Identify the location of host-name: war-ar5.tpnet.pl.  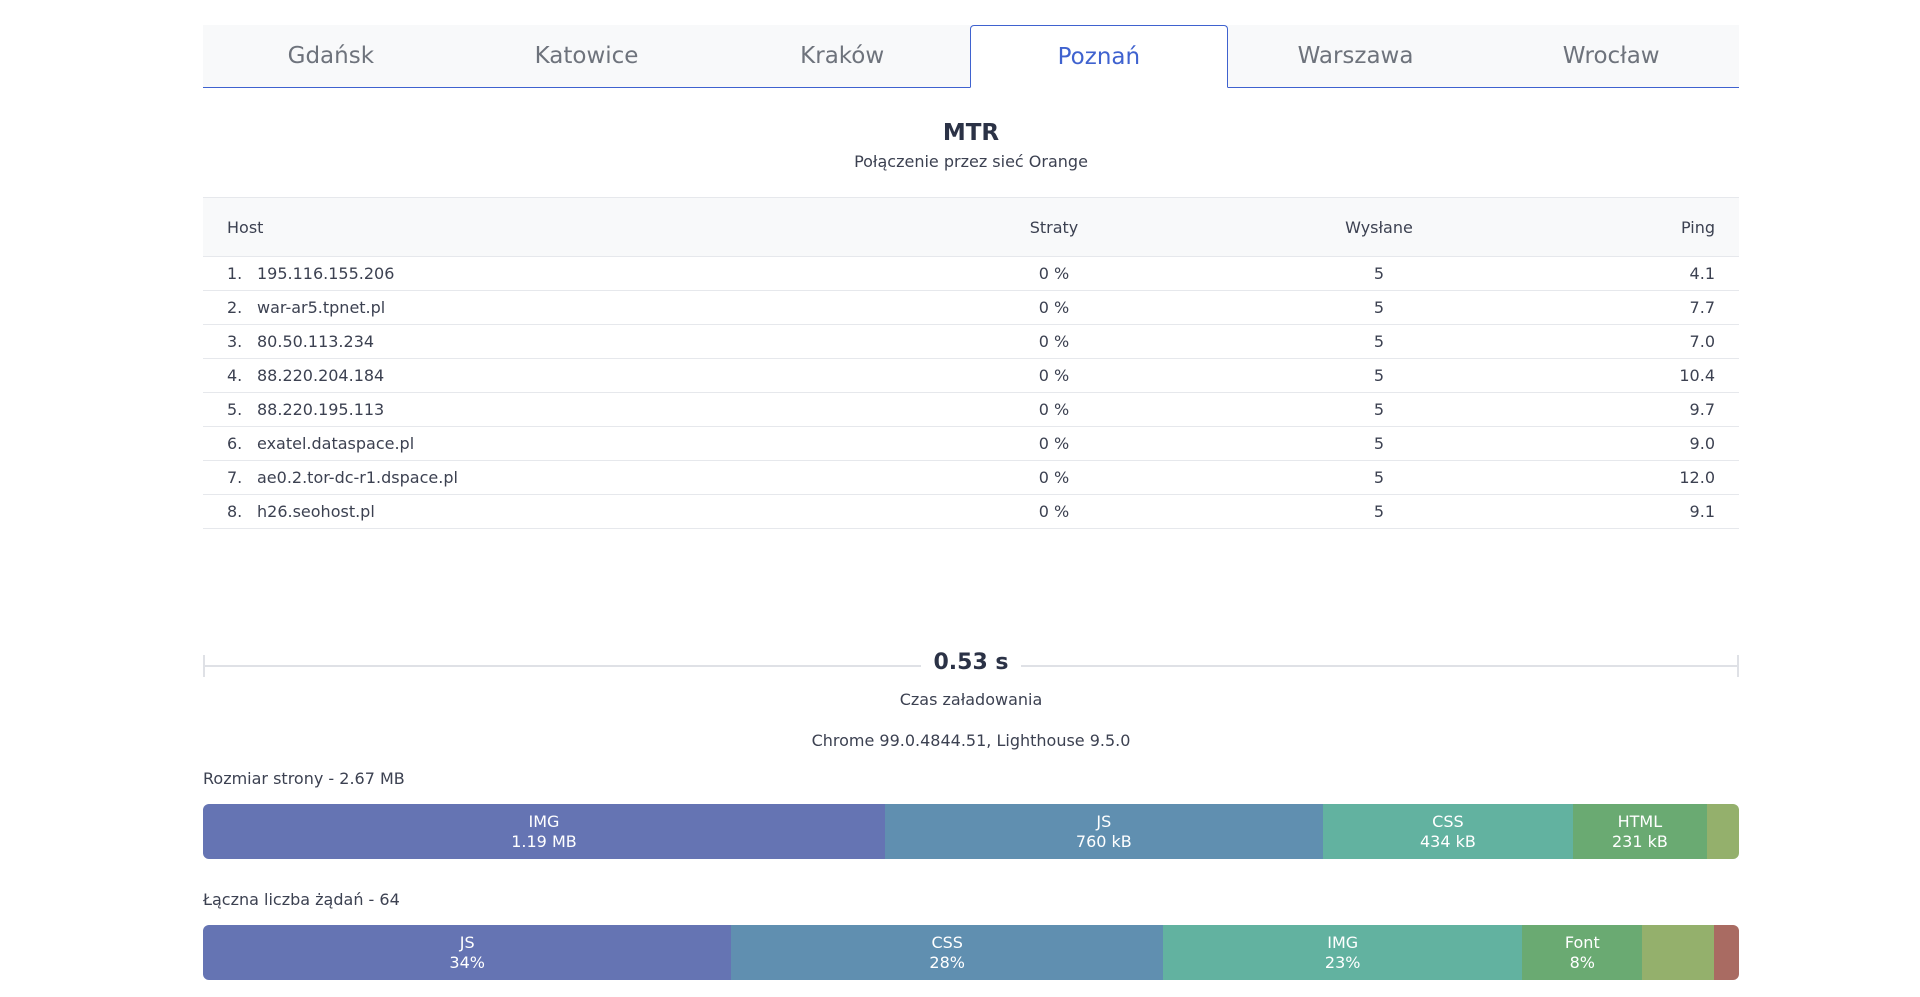
(321, 307).